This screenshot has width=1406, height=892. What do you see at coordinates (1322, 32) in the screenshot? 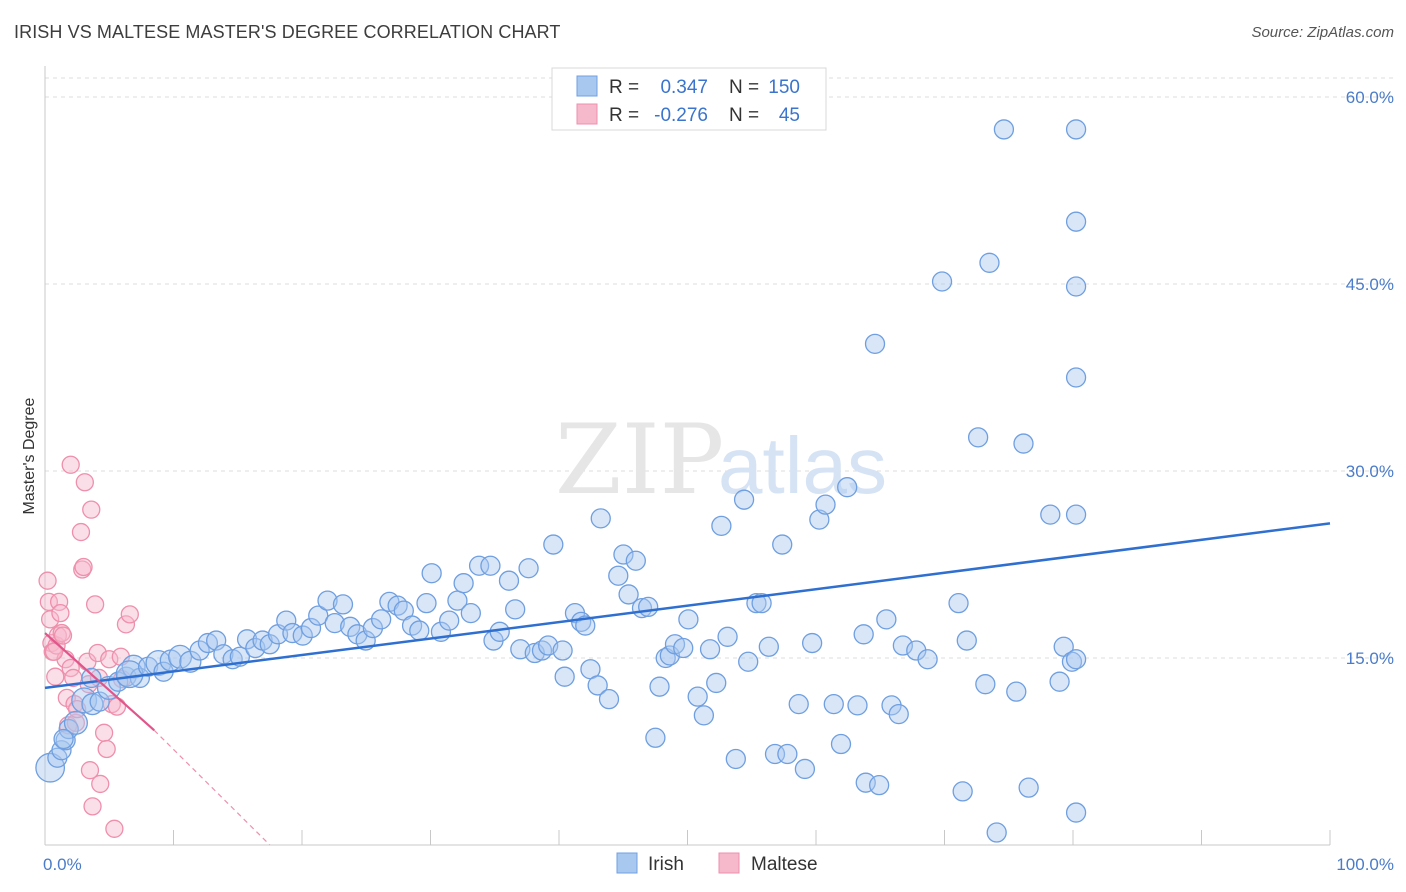
I see `chart-source: Source: ZipAtlas.com` at bounding box center [1322, 32].